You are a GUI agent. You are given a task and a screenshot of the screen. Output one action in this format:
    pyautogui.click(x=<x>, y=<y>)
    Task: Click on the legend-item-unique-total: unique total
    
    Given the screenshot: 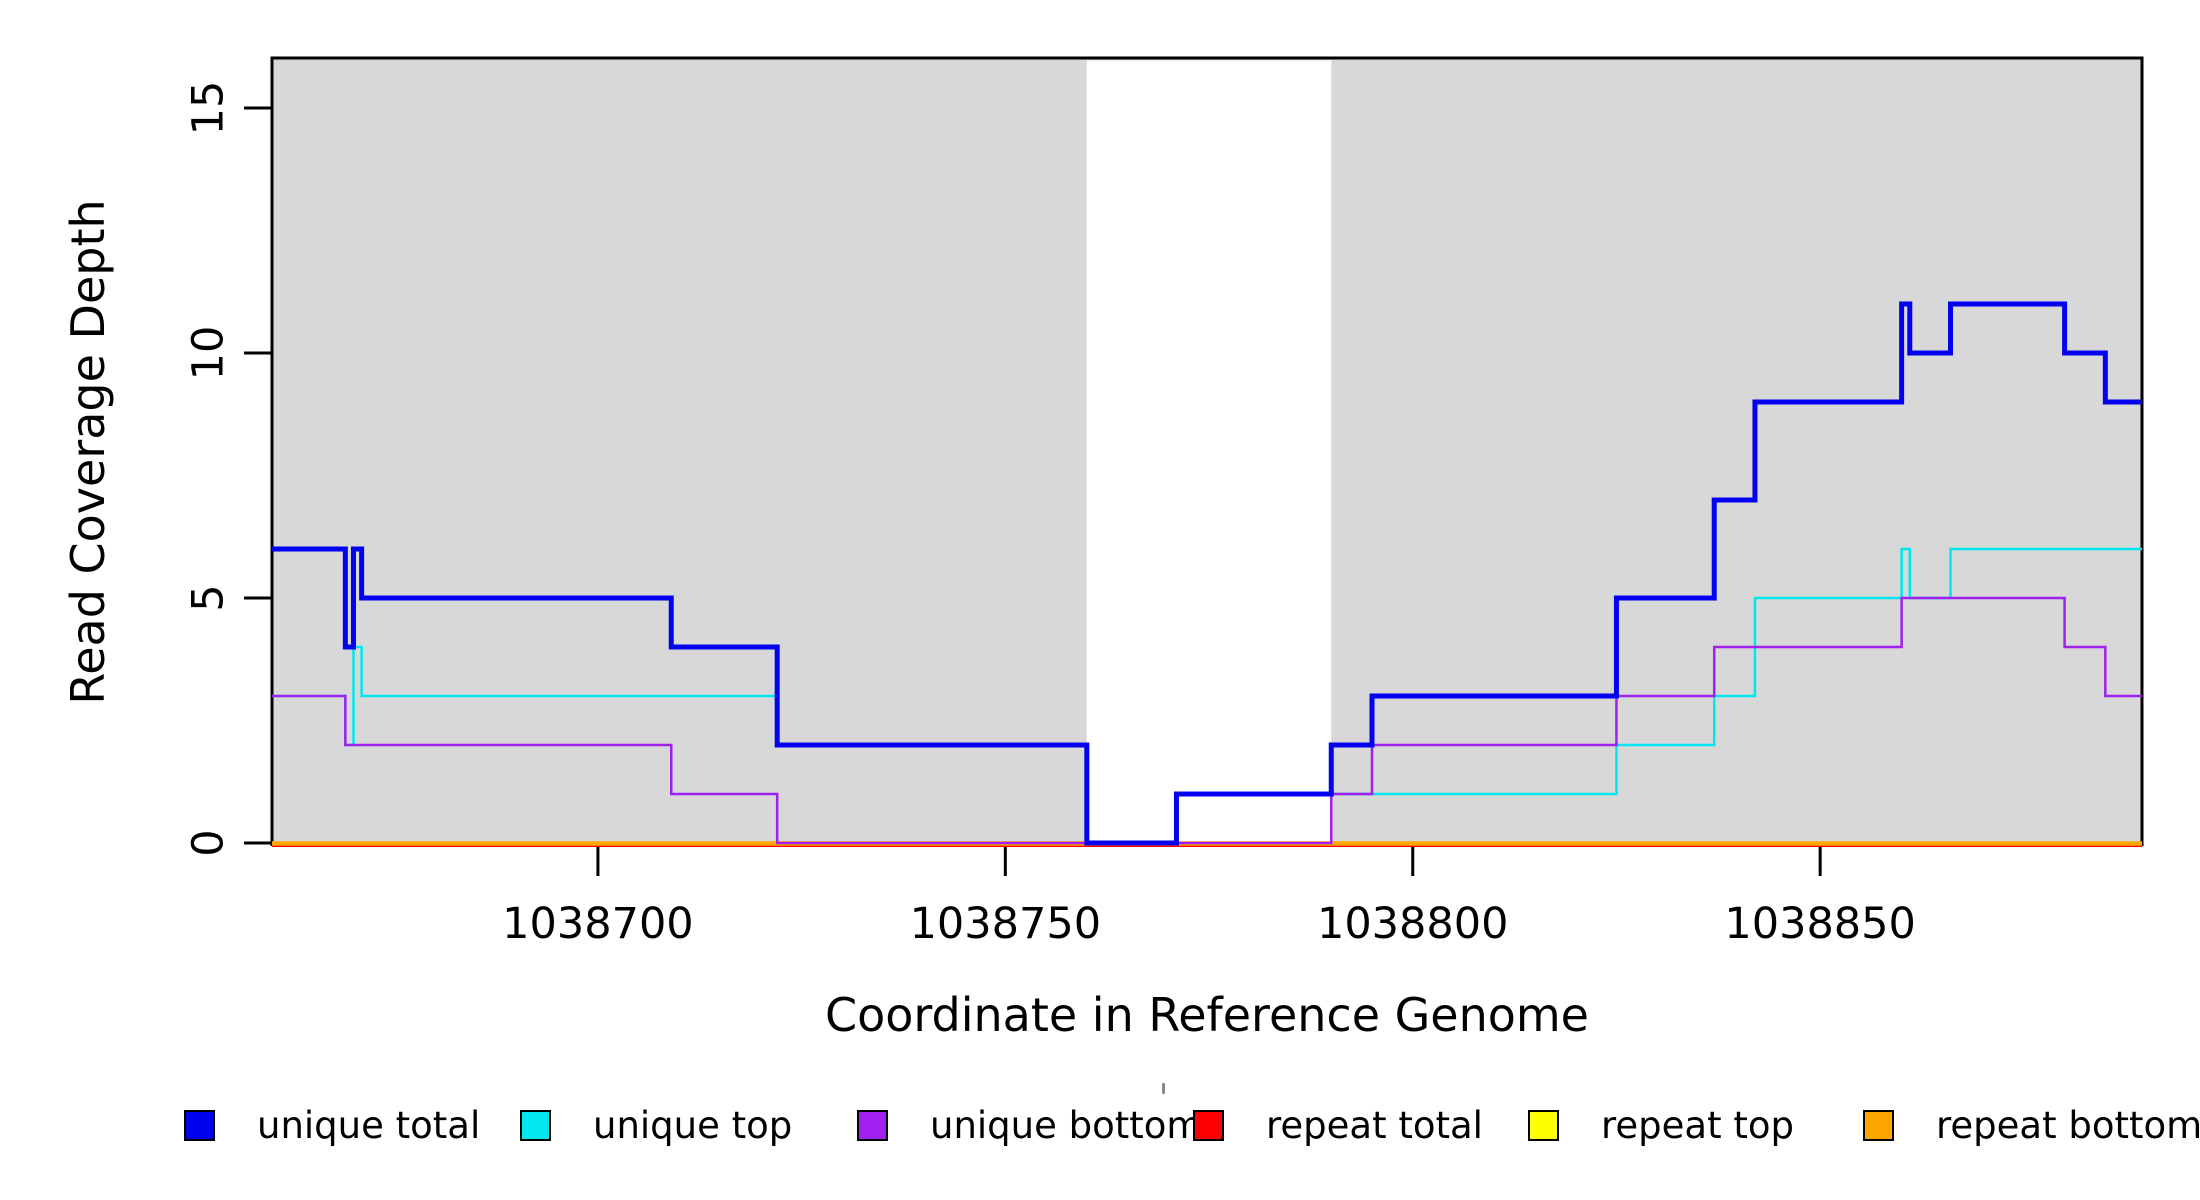 What is the action you would take?
    pyautogui.click(x=332, y=1125)
    